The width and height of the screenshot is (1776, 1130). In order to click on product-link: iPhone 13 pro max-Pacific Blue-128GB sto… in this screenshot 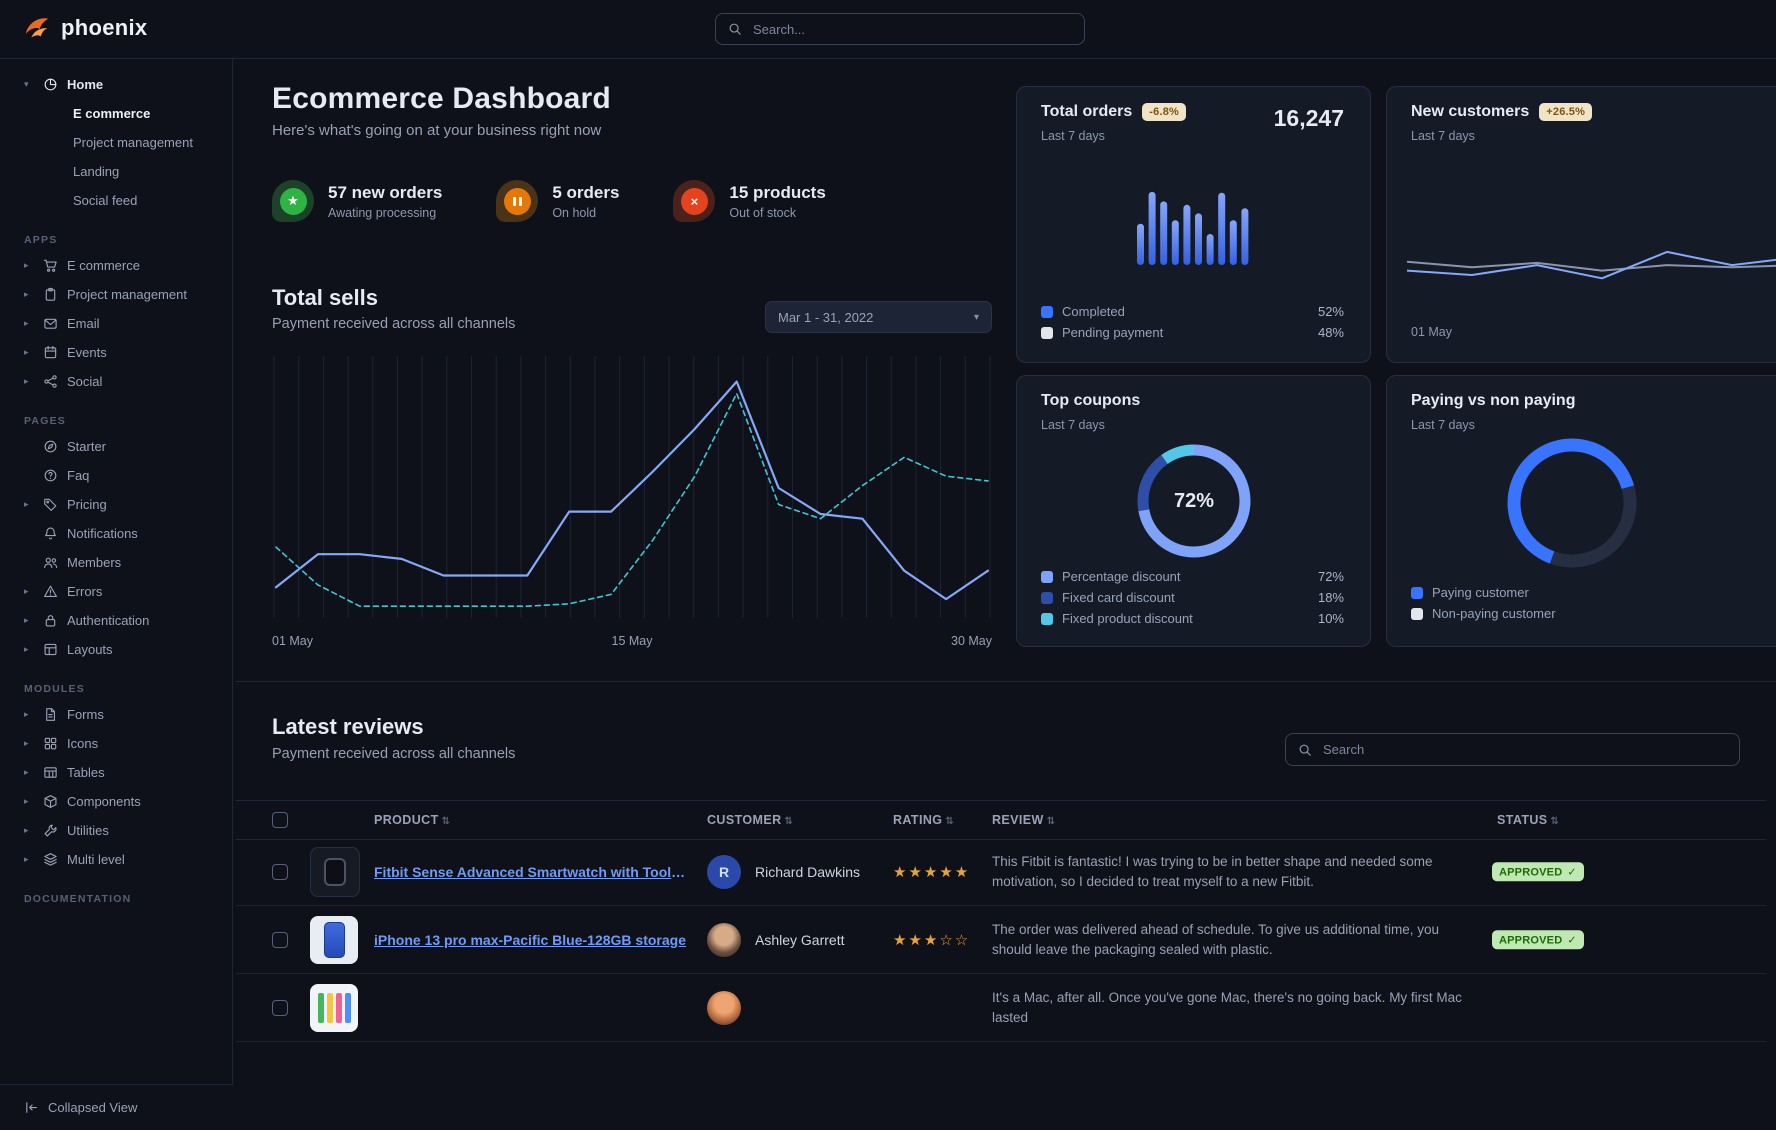, I will do `click(530, 939)`.